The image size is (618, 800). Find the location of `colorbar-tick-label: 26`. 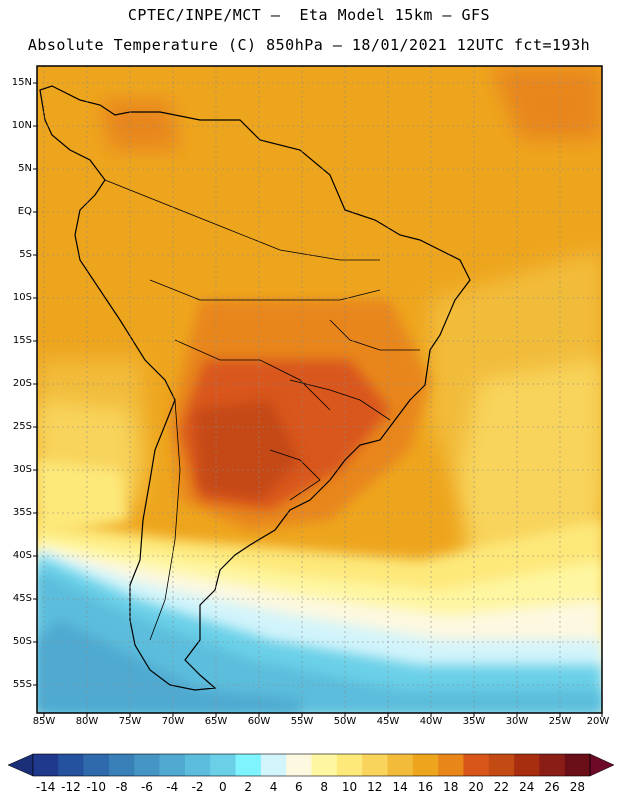

colorbar-tick-label: 26 is located at coordinates (552, 787).